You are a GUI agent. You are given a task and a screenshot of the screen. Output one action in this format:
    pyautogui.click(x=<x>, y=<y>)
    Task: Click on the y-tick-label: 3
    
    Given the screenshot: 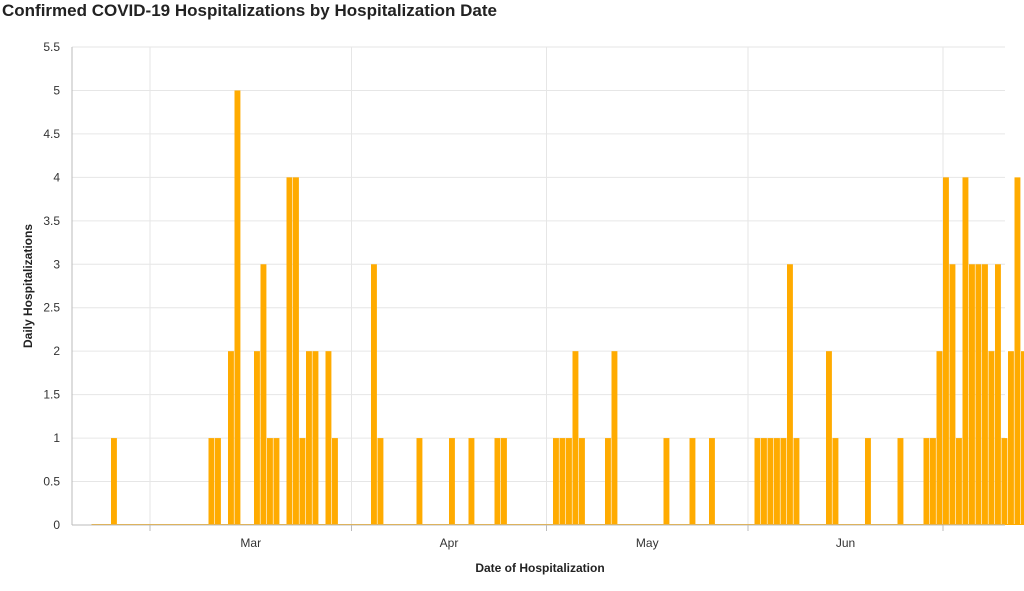 What is the action you would take?
    pyautogui.click(x=56, y=264)
    